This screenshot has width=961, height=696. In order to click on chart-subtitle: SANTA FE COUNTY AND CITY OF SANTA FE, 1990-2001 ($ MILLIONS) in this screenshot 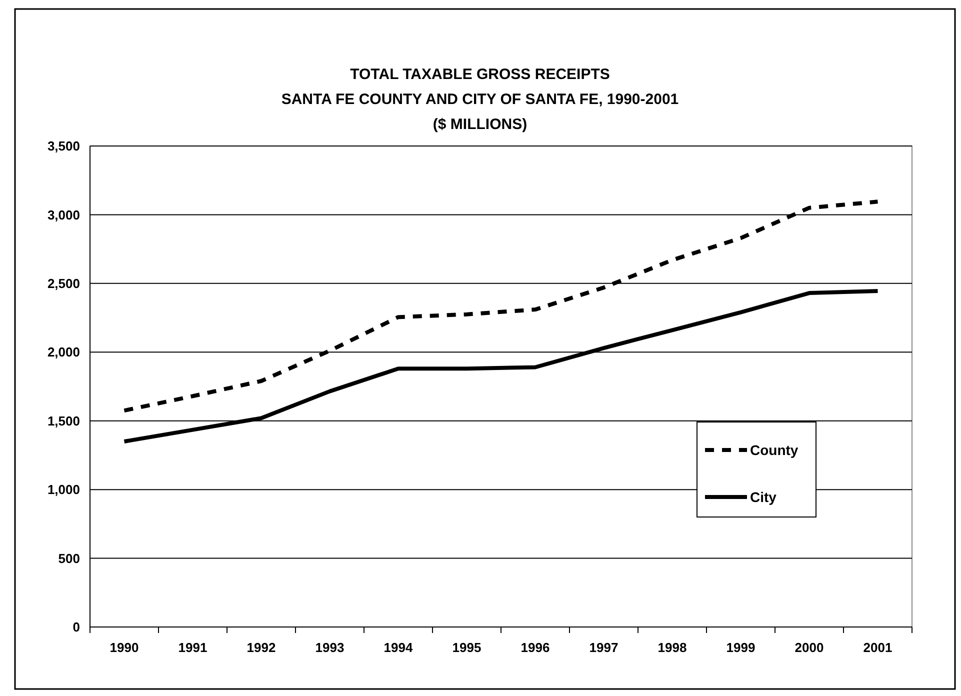, I will do `click(480, 112)`.